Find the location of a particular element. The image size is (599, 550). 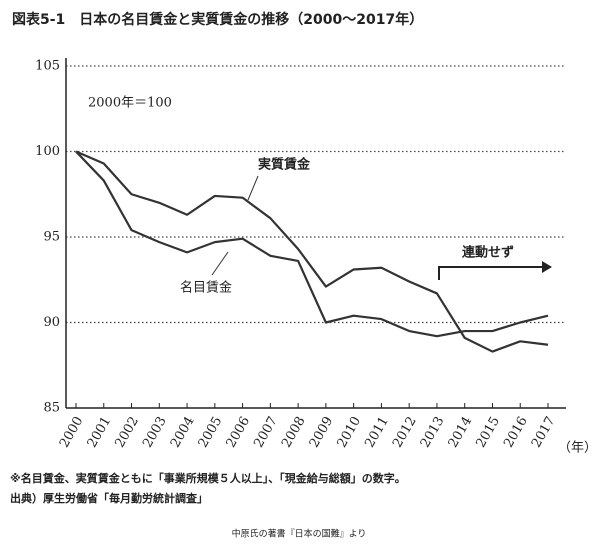

note: 出典）厚生労働省「毎月勤労統計調査」 is located at coordinates (109, 498).